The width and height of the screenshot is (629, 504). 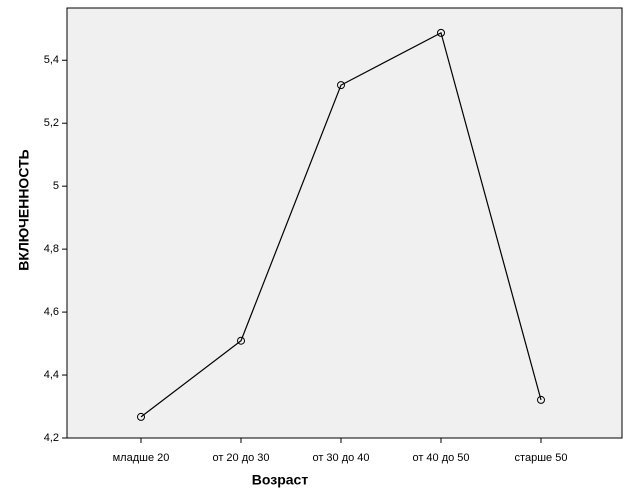 What do you see at coordinates (541, 458) in the screenshot?
I see `x-tick-label: старше 50` at bounding box center [541, 458].